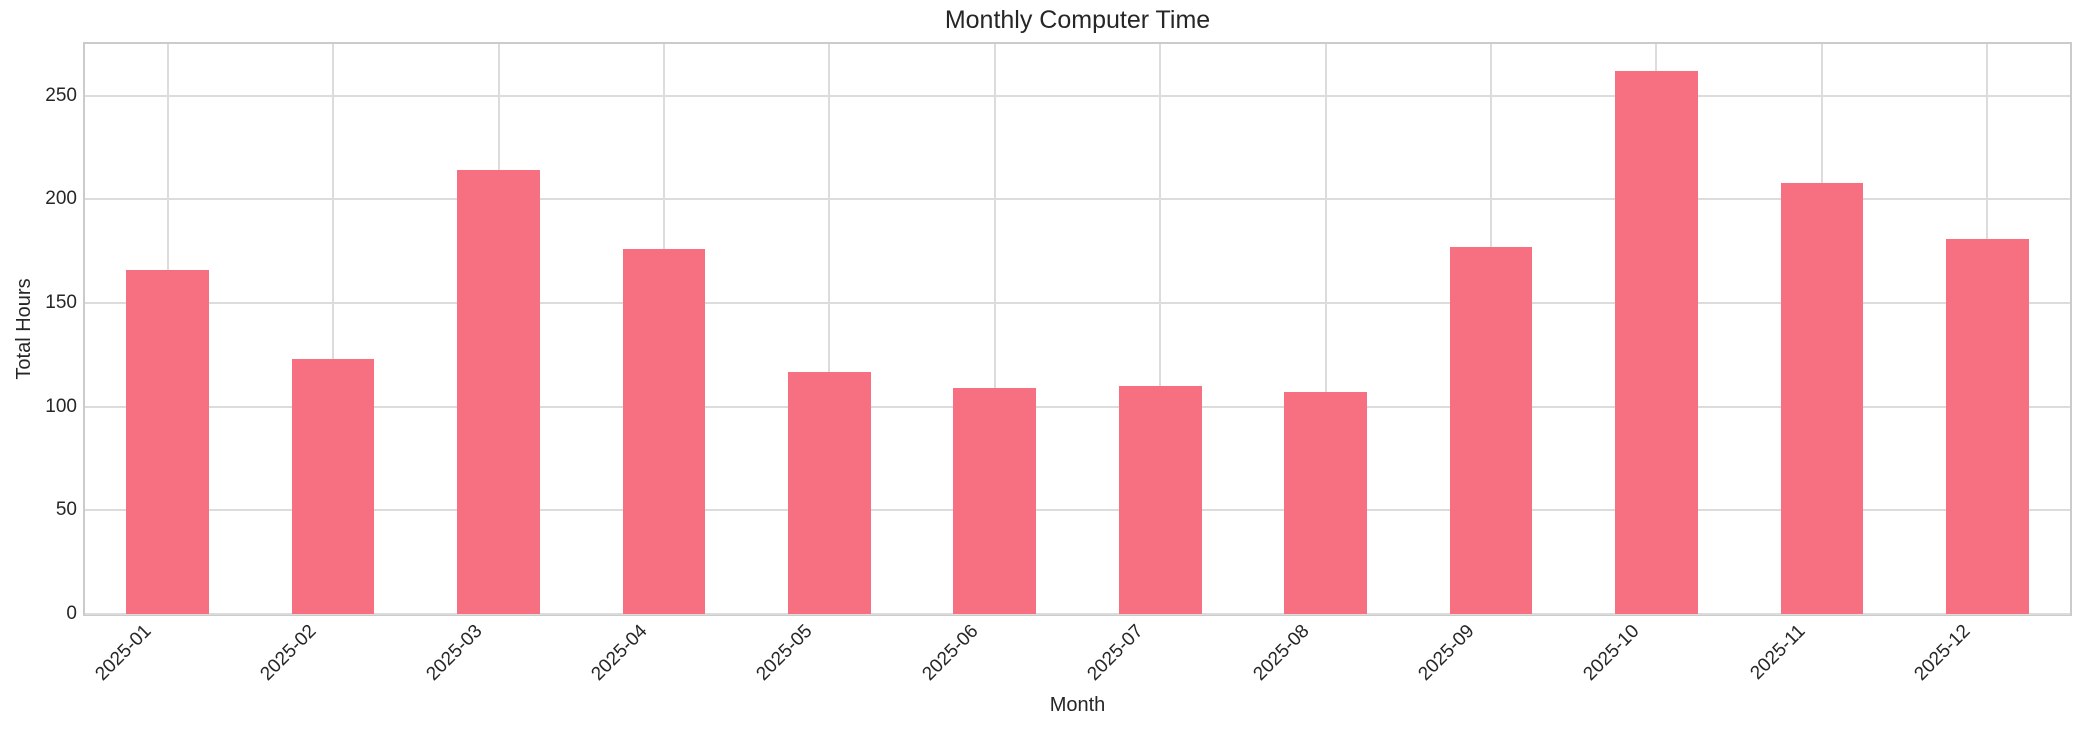 Image resolution: width=2084 pixels, height=734 pixels. What do you see at coordinates (950, 652) in the screenshot?
I see `x-tick-label-2025-06: 2025-06` at bounding box center [950, 652].